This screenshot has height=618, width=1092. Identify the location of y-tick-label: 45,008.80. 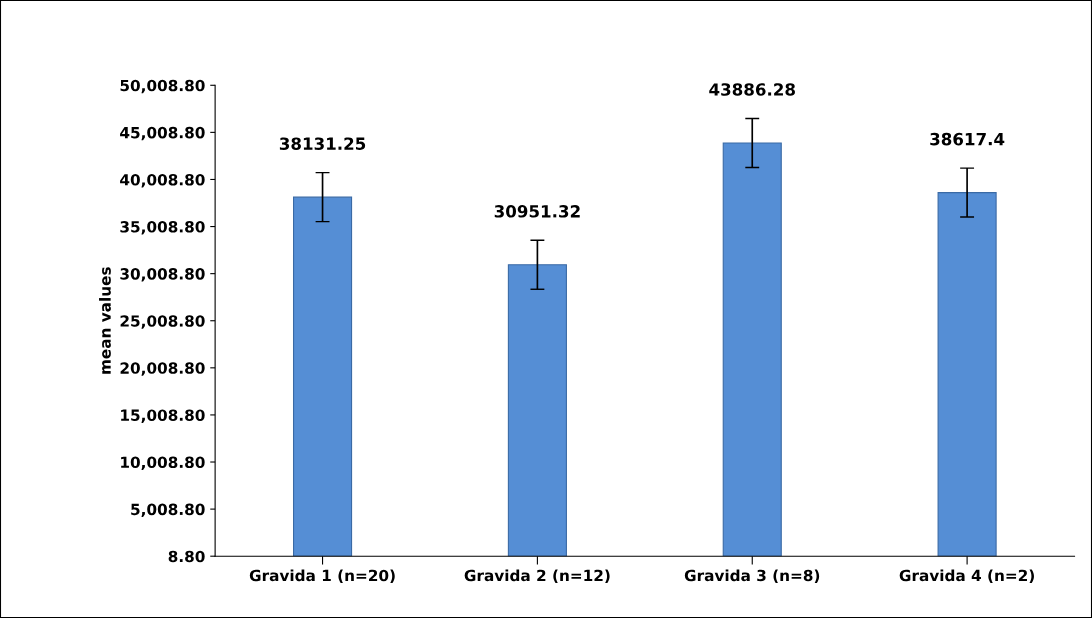
(162, 133).